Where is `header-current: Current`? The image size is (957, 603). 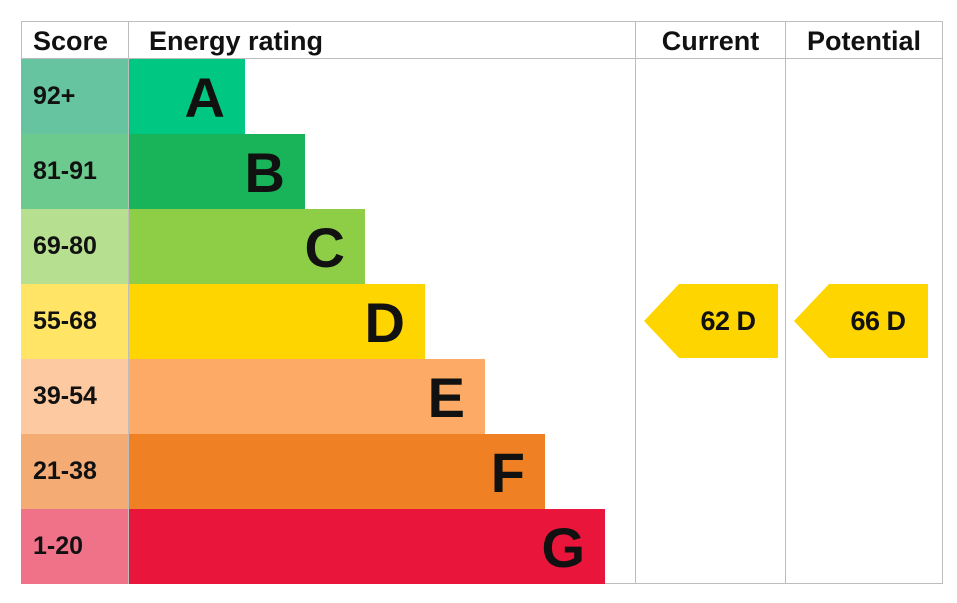 header-current: Current is located at coordinates (710, 41).